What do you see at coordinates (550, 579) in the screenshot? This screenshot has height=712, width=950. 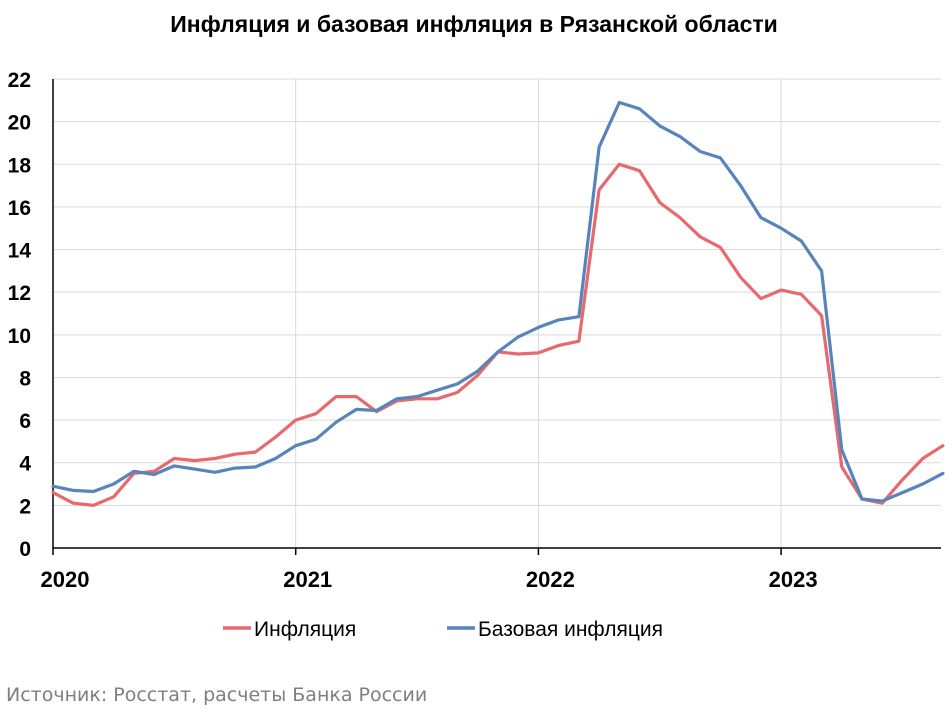 I see `x-tick-label: 2022` at bounding box center [550, 579].